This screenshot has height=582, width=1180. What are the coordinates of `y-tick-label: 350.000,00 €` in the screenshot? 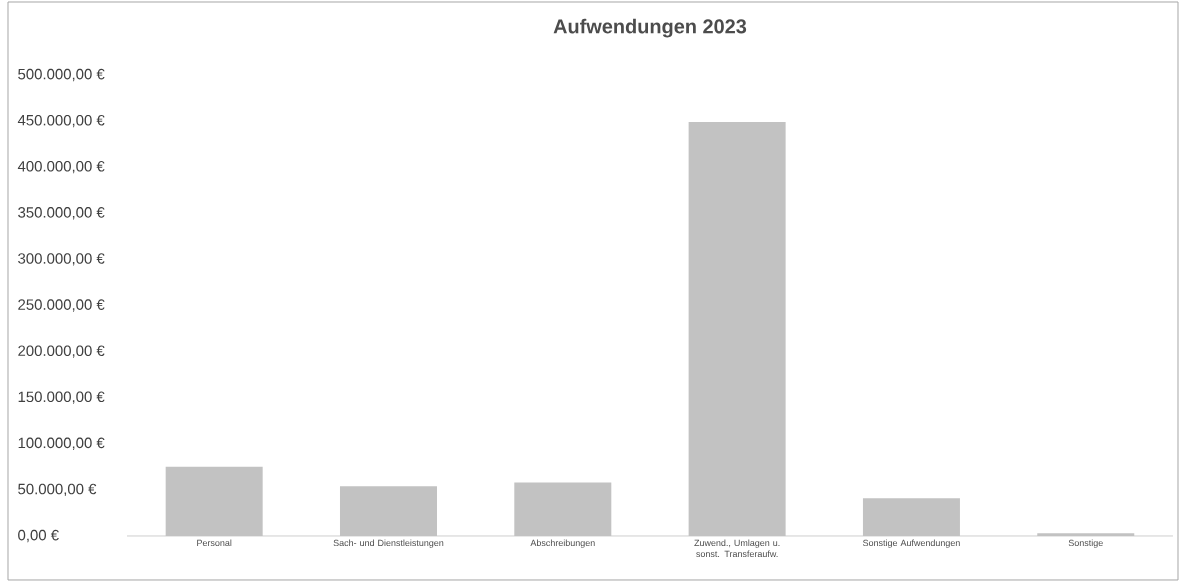 It's located at (61, 213).